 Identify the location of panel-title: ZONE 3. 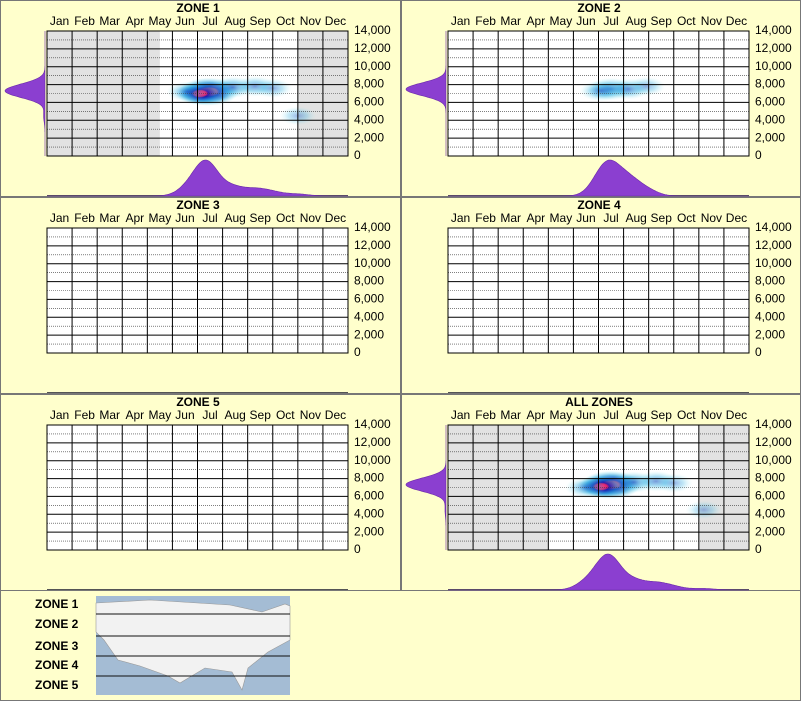
(198, 205).